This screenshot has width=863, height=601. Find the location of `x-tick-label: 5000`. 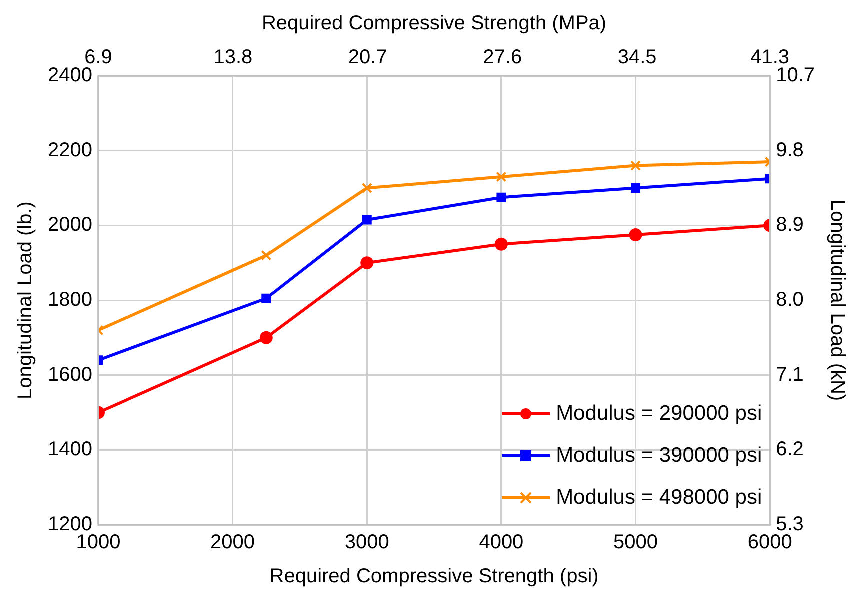

x-tick-label: 5000 is located at coordinates (636, 543).